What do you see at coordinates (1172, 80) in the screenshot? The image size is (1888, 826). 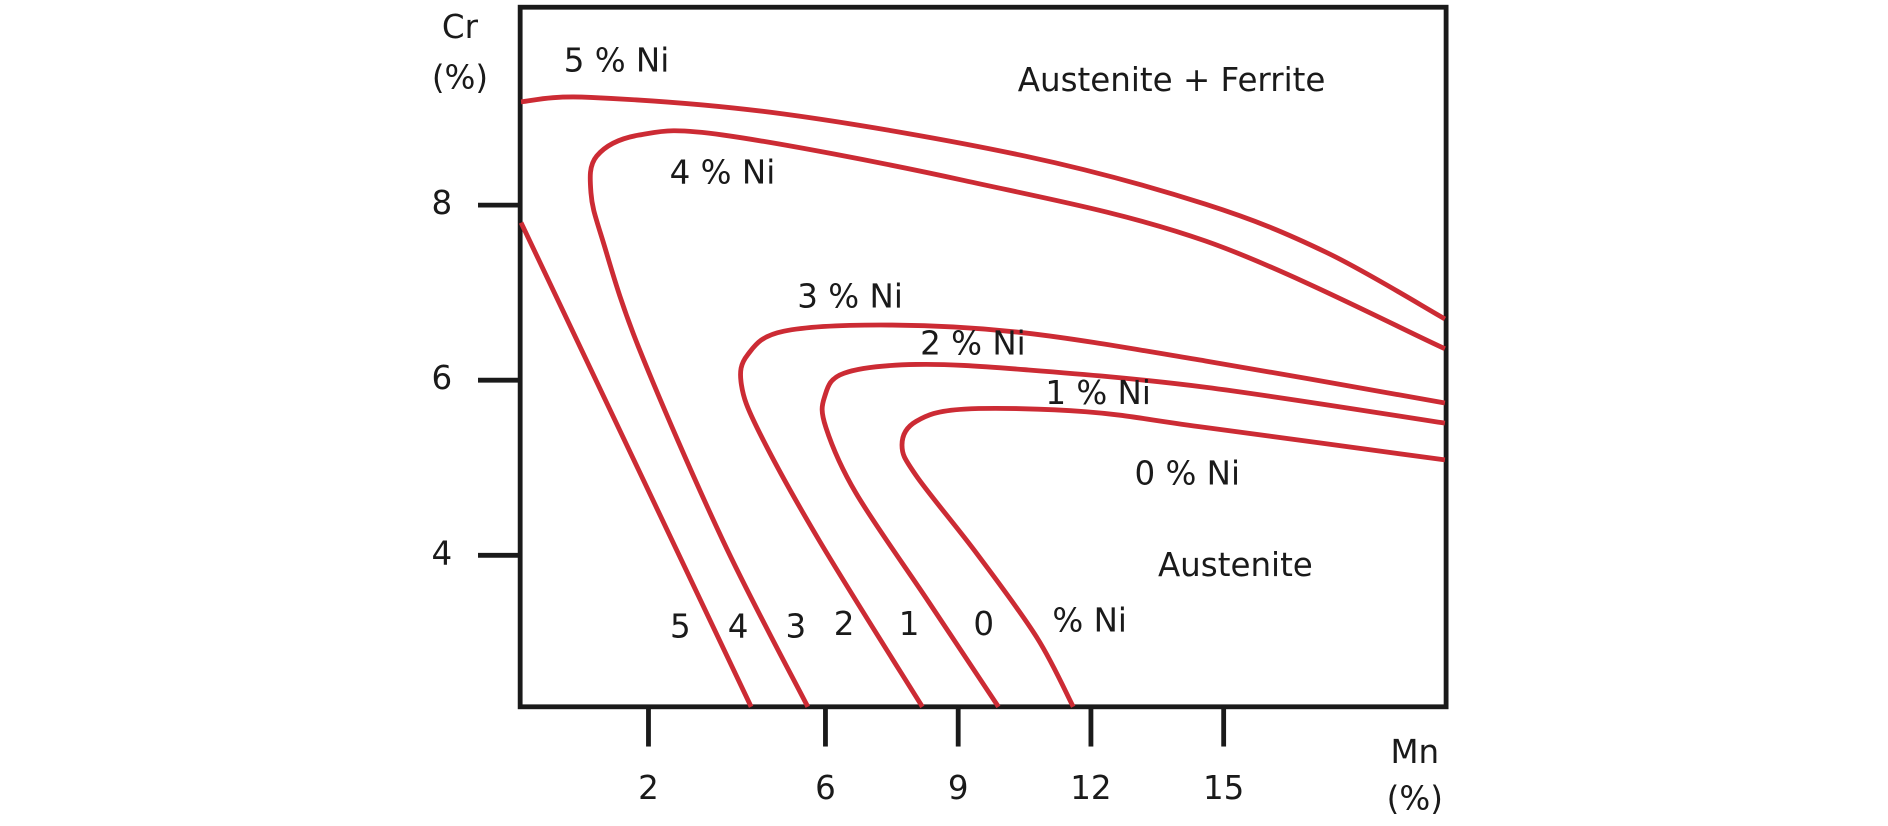 I see `annotation: Austenite + Ferrite` at bounding box center [1172, 80].